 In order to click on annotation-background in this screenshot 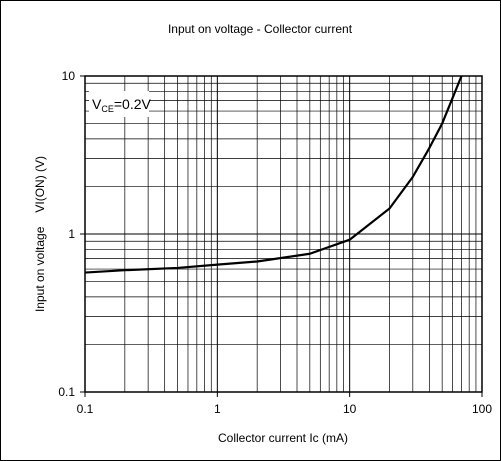, I will do `click(119, 104)`.